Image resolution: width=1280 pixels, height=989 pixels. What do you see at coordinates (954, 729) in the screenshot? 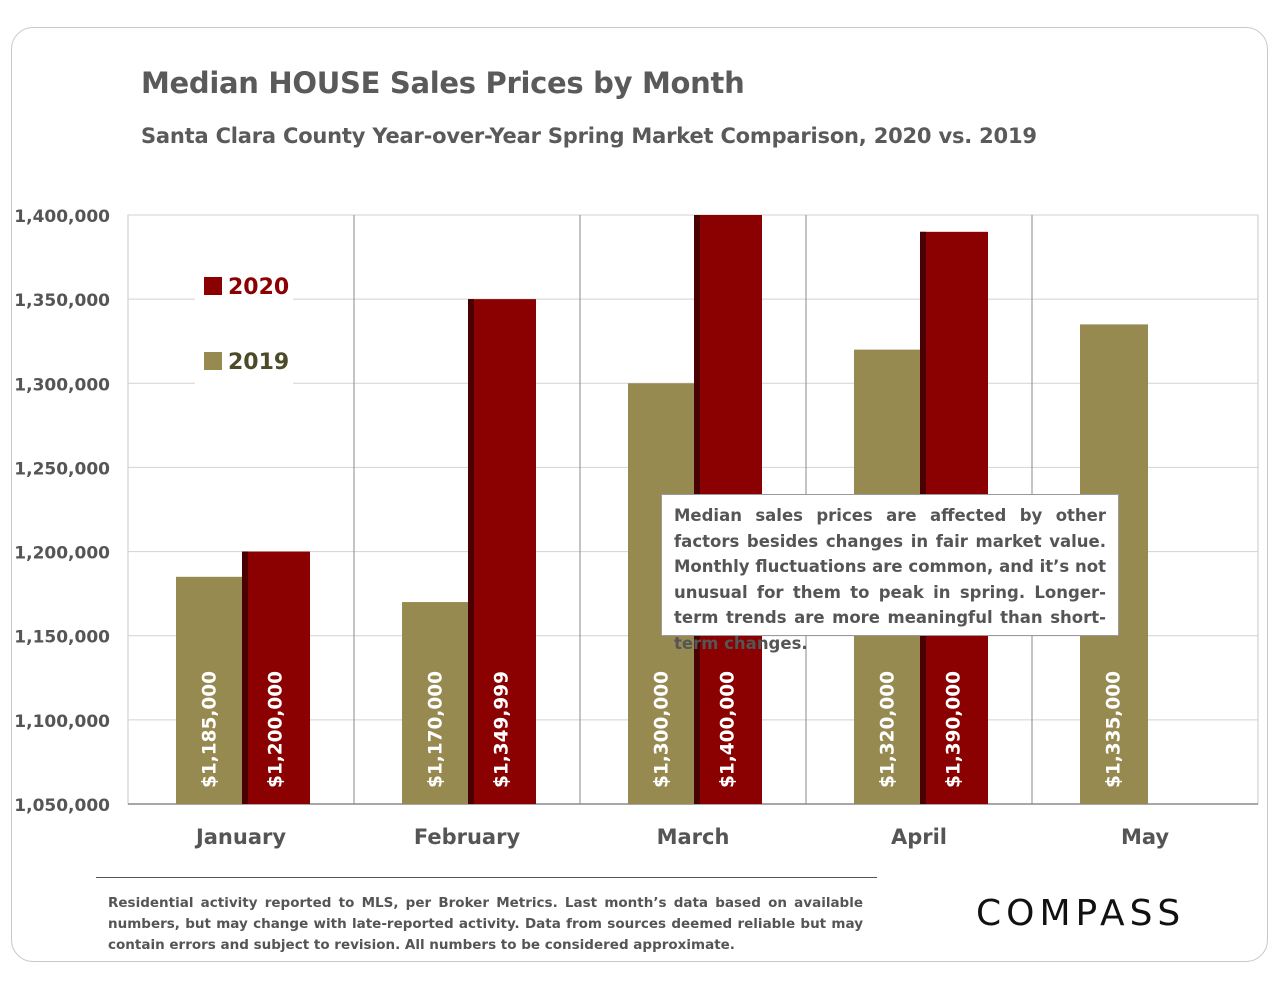
I see `bar-value-label: $1,390,000` at bounding box center [954, 729].